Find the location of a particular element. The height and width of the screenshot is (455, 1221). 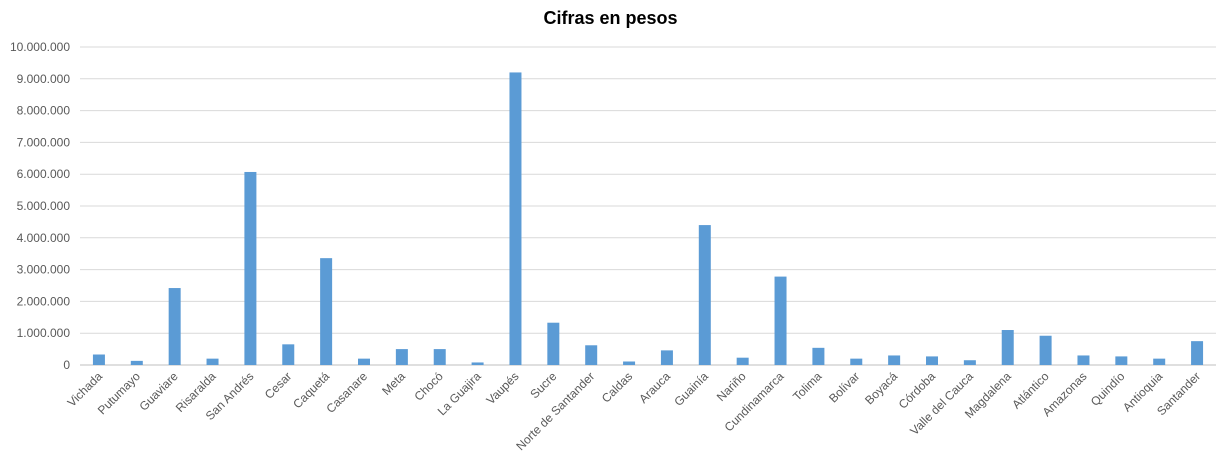

y-tick-label: 1.000.000 is located at coordinates (44, 333).